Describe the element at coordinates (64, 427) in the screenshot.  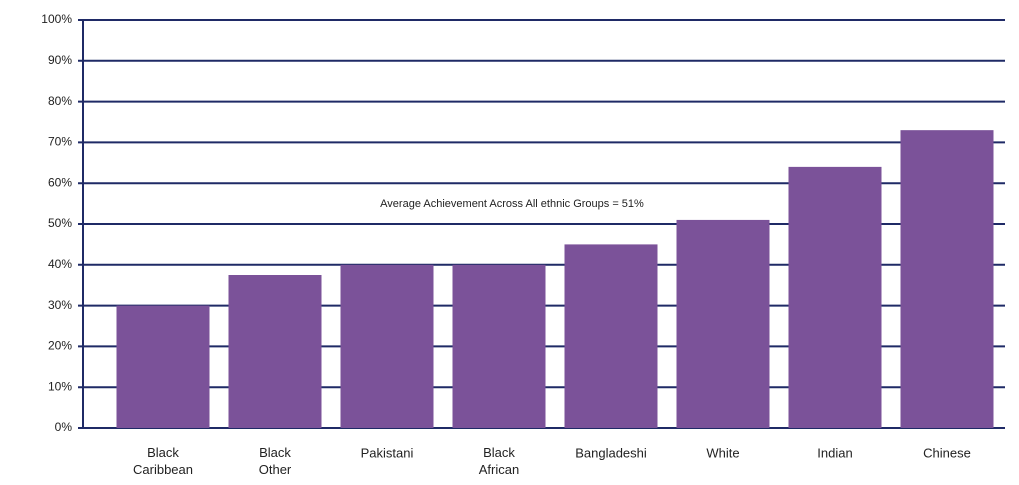
I see `y-tick-label: 0%` at that location.